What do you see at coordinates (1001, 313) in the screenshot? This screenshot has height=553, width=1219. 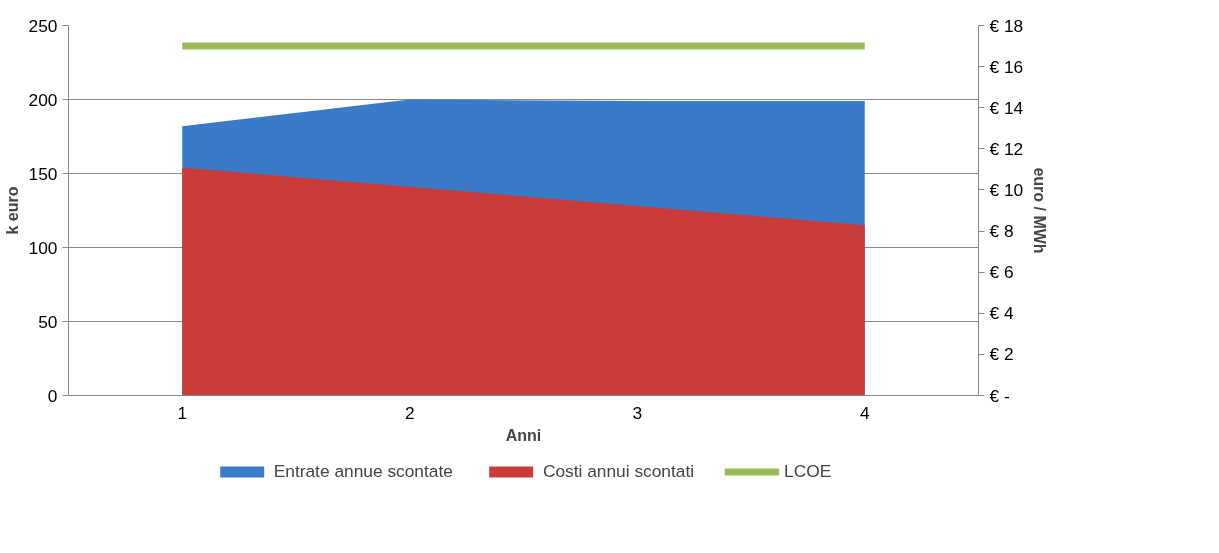 I see `y2-tick-label: € 4` at bounding box center [1001, 313].